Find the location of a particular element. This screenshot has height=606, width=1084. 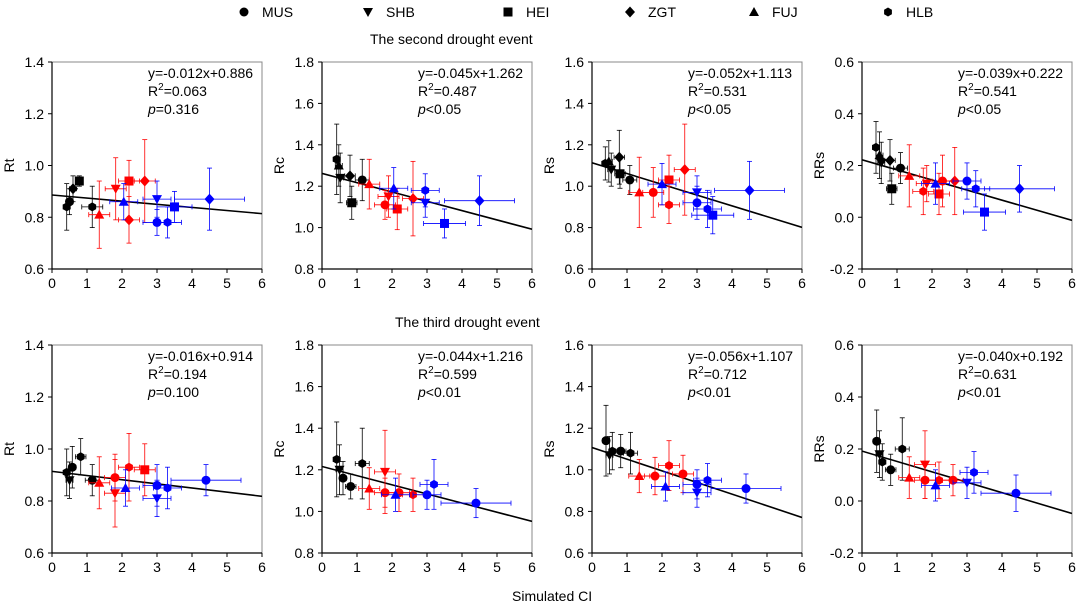

x-tick-label: 5 is located at coordinates (497, 283).